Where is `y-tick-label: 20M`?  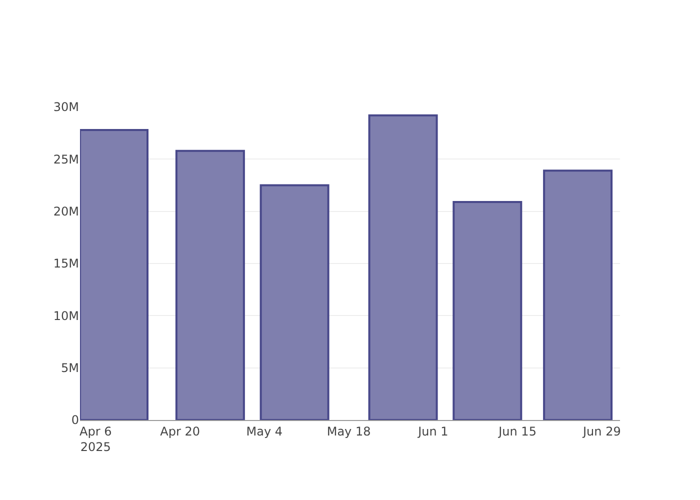
y-tick-label: 20M is located at coordinates (66, 211).